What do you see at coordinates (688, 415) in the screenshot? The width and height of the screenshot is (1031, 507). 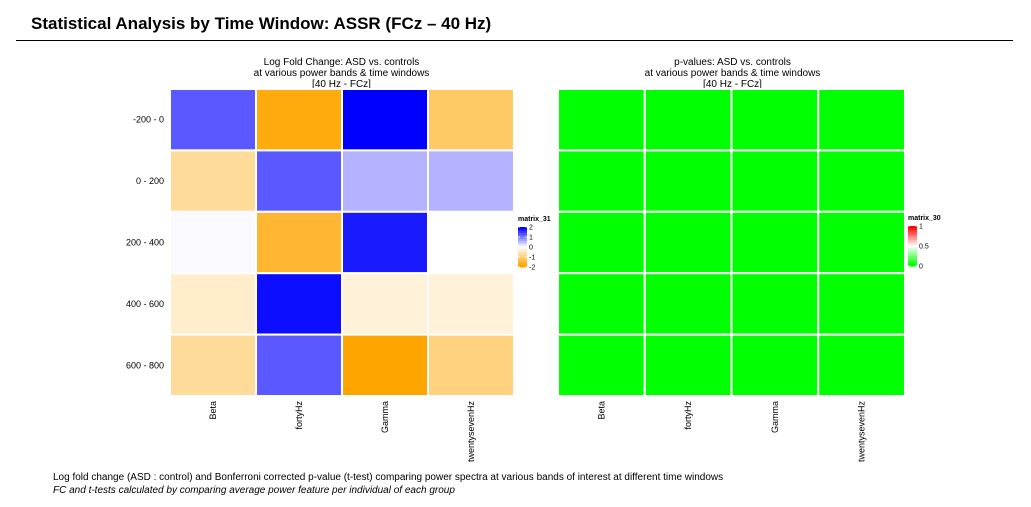 I see `pval-x-tick-label: fortyHz` at bounding box center [688, 415].